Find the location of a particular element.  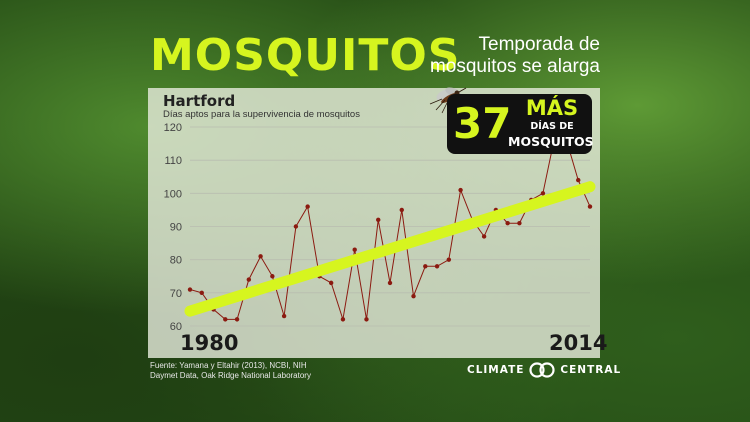

page-subtitle: Temporada de mosquitos se alarga is located at coordinates (505, 56).